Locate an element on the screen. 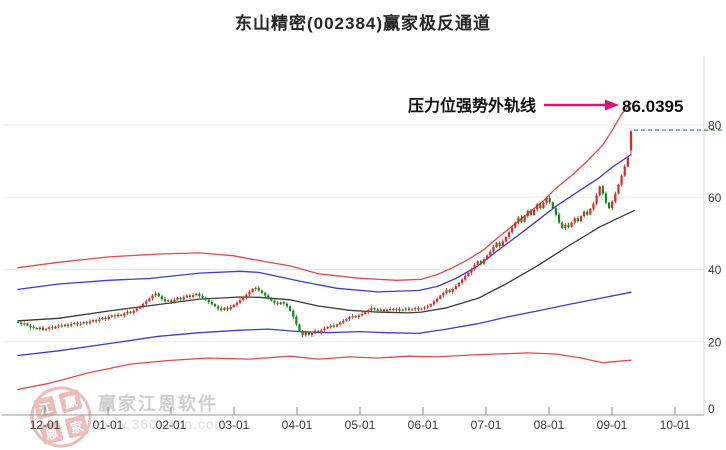 The image size is (726, 450). y-tick-label: 0 is located at coordinates (711, 409).